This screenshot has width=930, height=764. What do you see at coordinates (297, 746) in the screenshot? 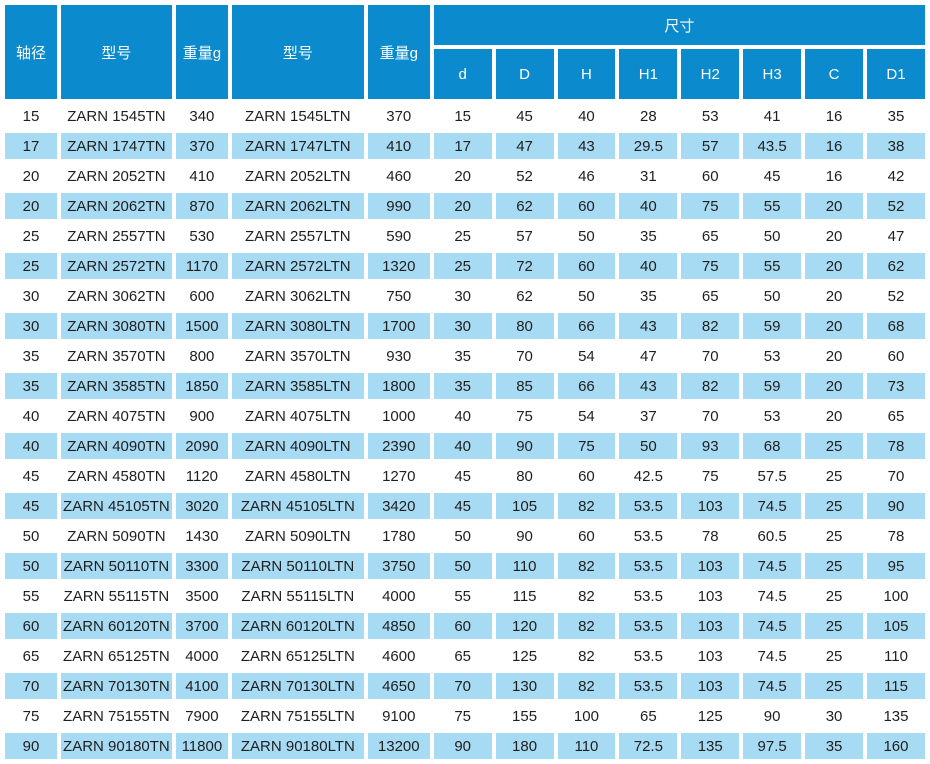
I see `cell-model-ltn: ZARN 90180LTN` at bounding box center [297, 746].